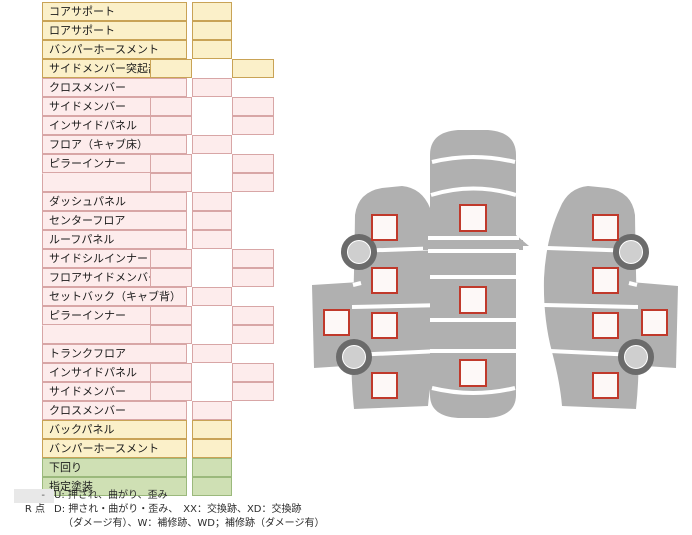 The height and width of the screenshot is (535, 692). I want to click on marker-right-c, so click(605, 325).